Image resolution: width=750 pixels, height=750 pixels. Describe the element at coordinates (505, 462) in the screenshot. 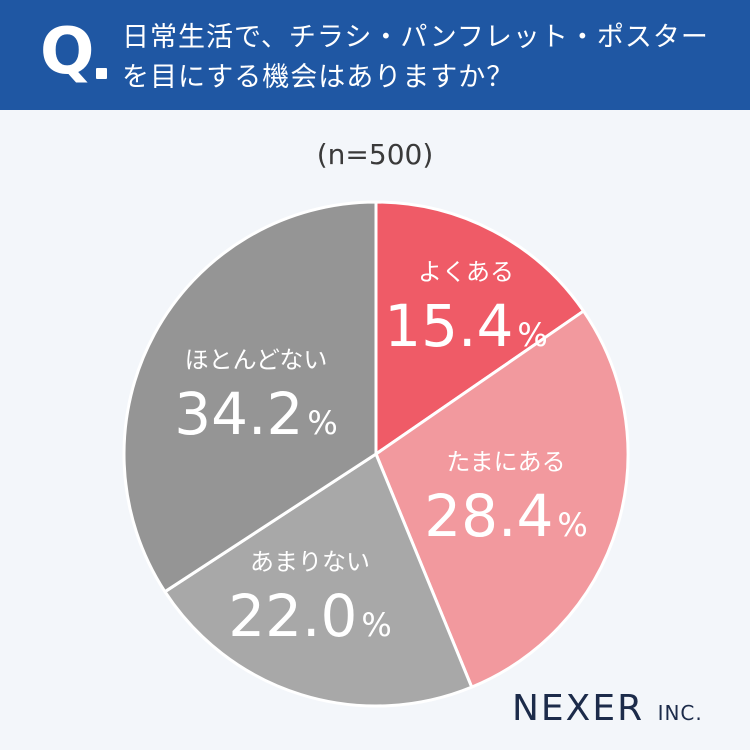

I see `slice-label-sometimes: たまにある` at that location.